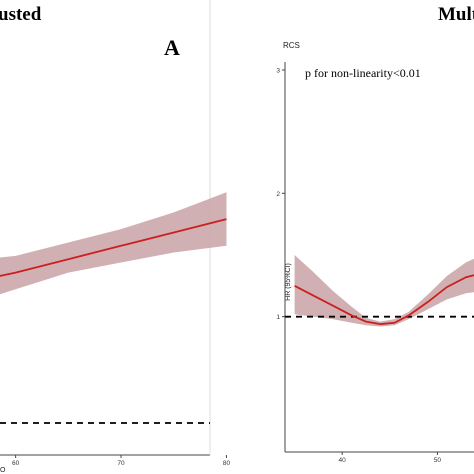 The image size is (474, 474). Describe the element at coordinates (343, 460) in the screenshot. I see `right-x-tick-label: 40` at that location.